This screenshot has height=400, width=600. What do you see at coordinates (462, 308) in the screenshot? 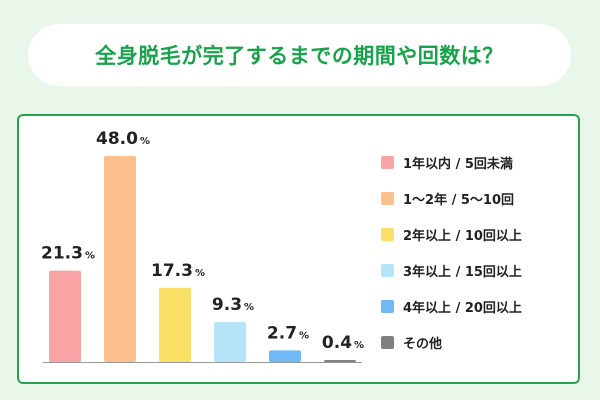
I see `legend-label-5: 4年以上 / 20回以上` at bounding box center [462, 308].